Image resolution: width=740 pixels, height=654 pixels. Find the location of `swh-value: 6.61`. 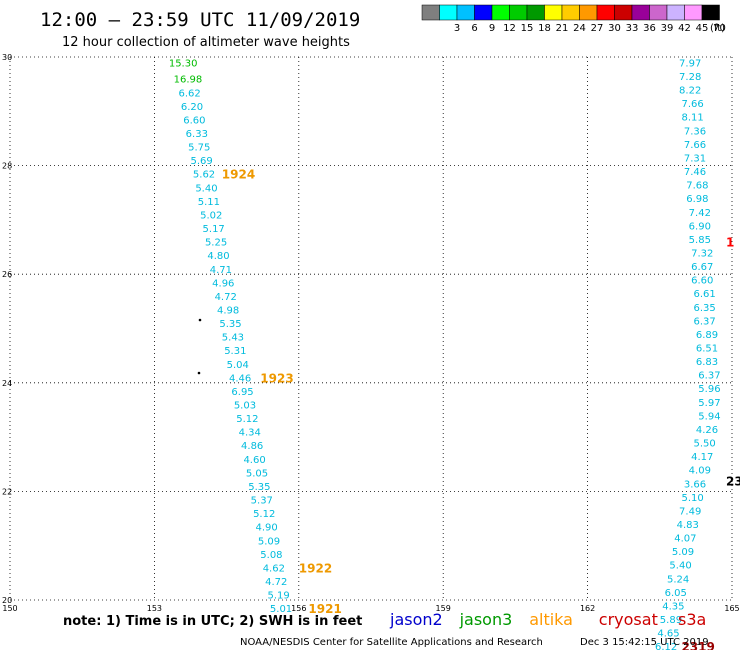

swh-value: 6.61 is located at coordinates (704, 294).